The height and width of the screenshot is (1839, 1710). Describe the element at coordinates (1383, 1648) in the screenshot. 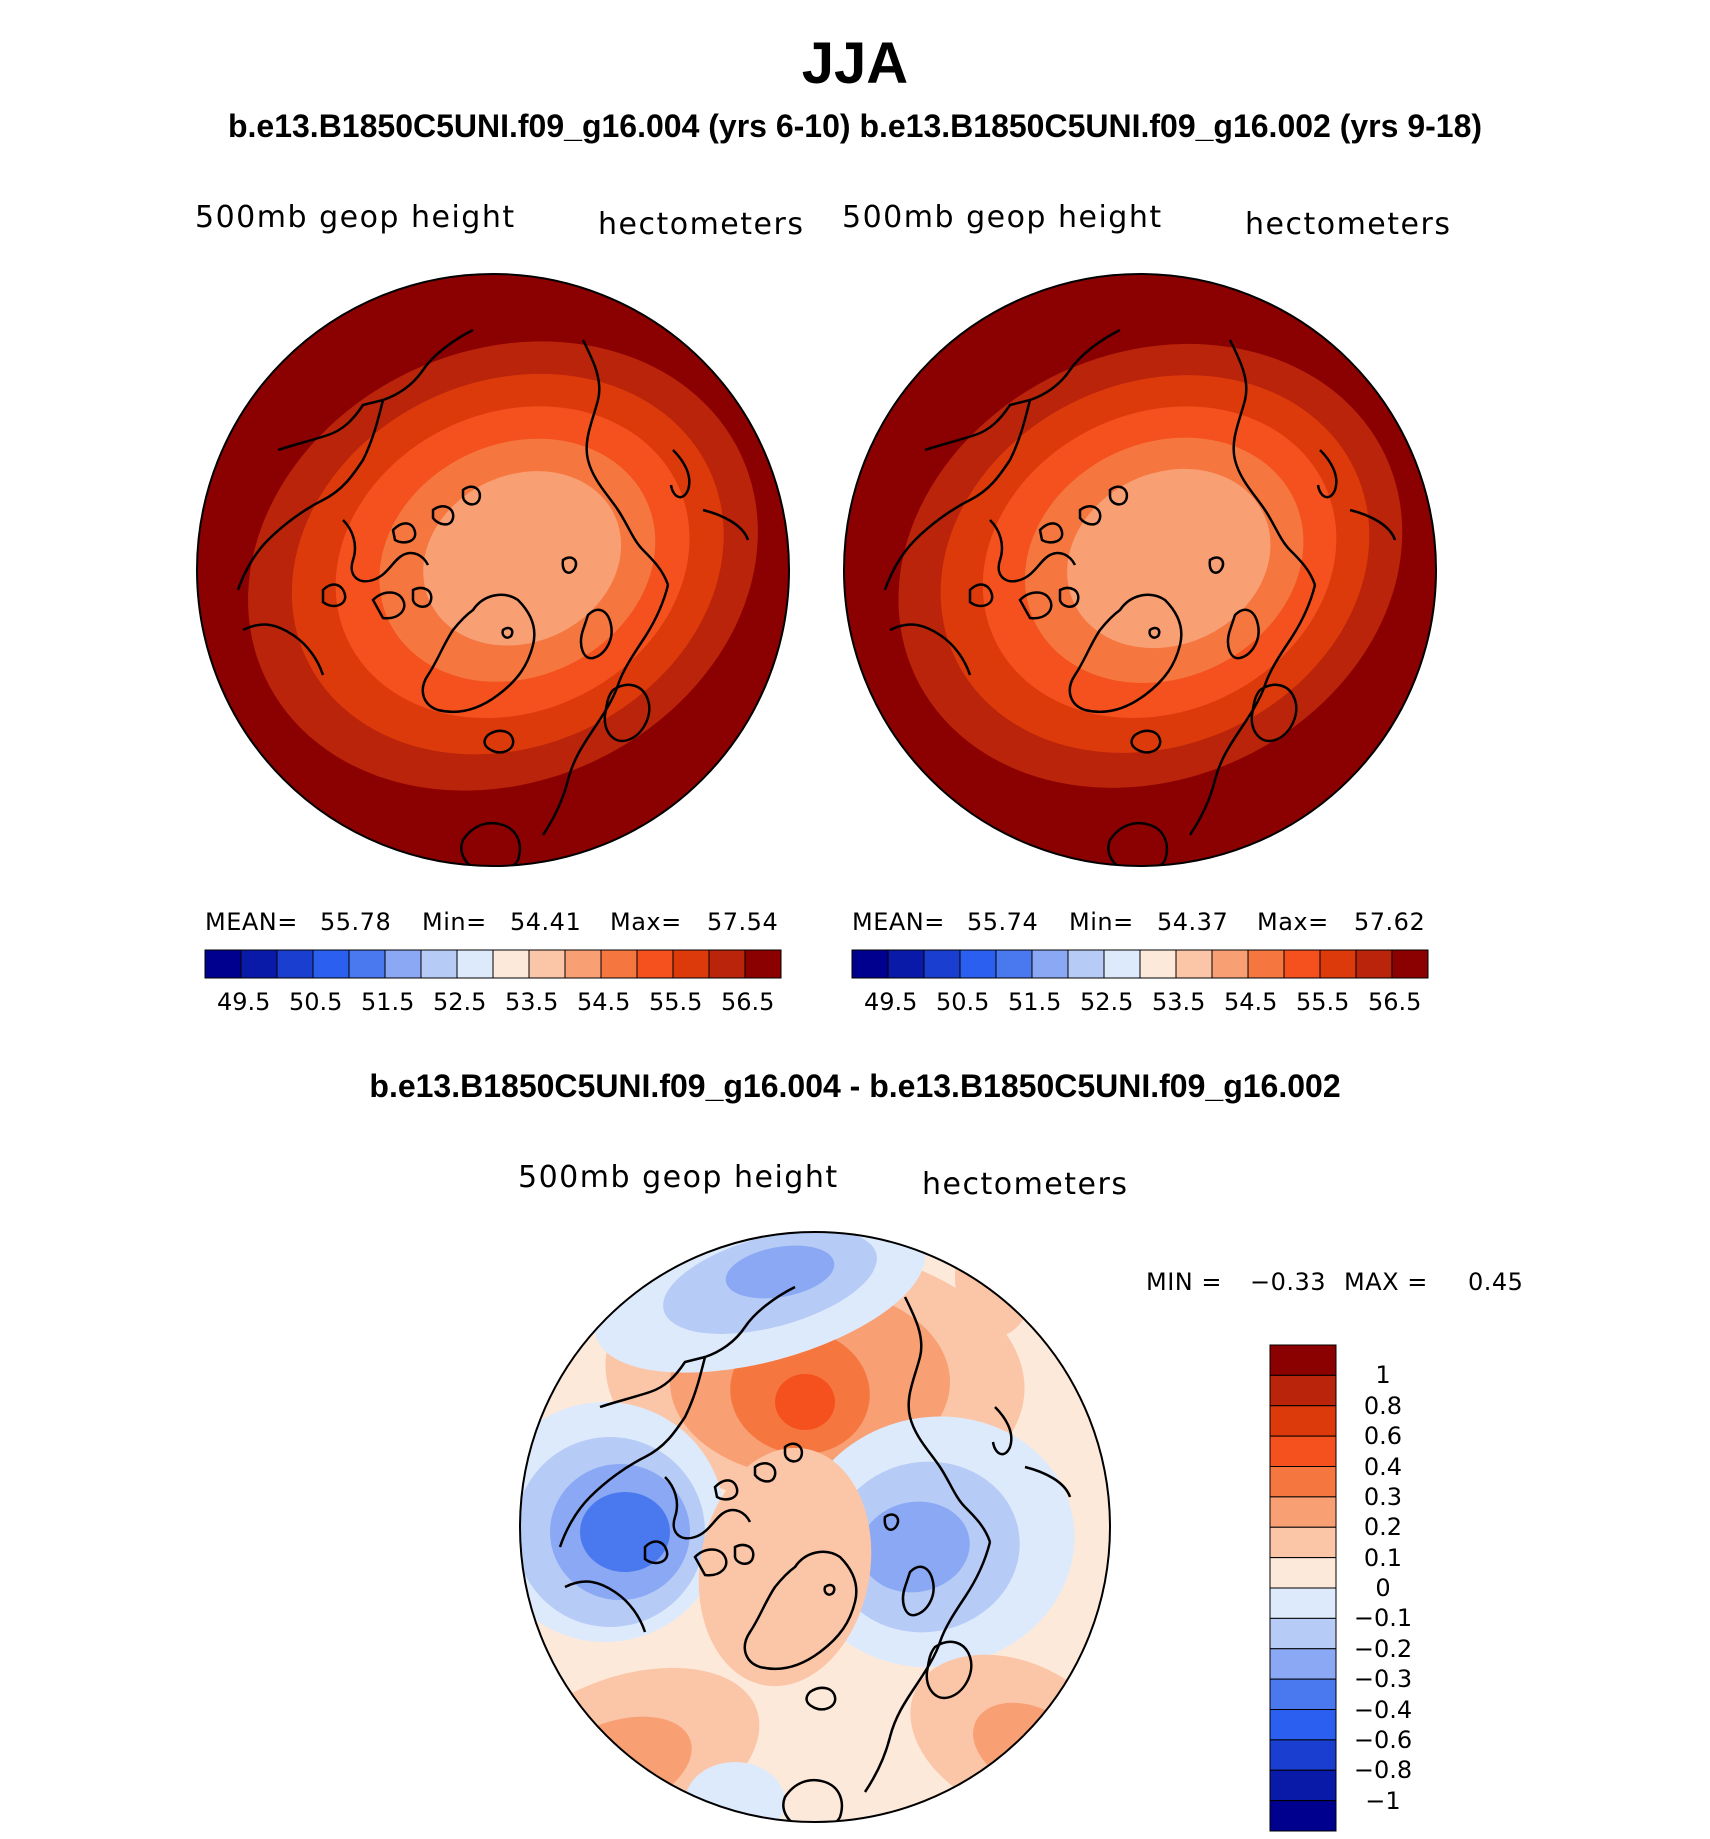

I see `panel3-colorbar-tick-label: −0.2` at that location.